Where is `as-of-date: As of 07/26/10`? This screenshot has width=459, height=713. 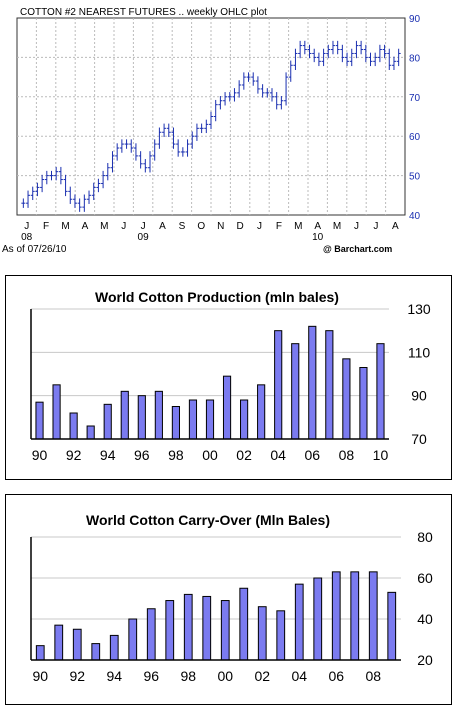 as-of-date: As of 07/26/10 is located at coordinates (34, 249).